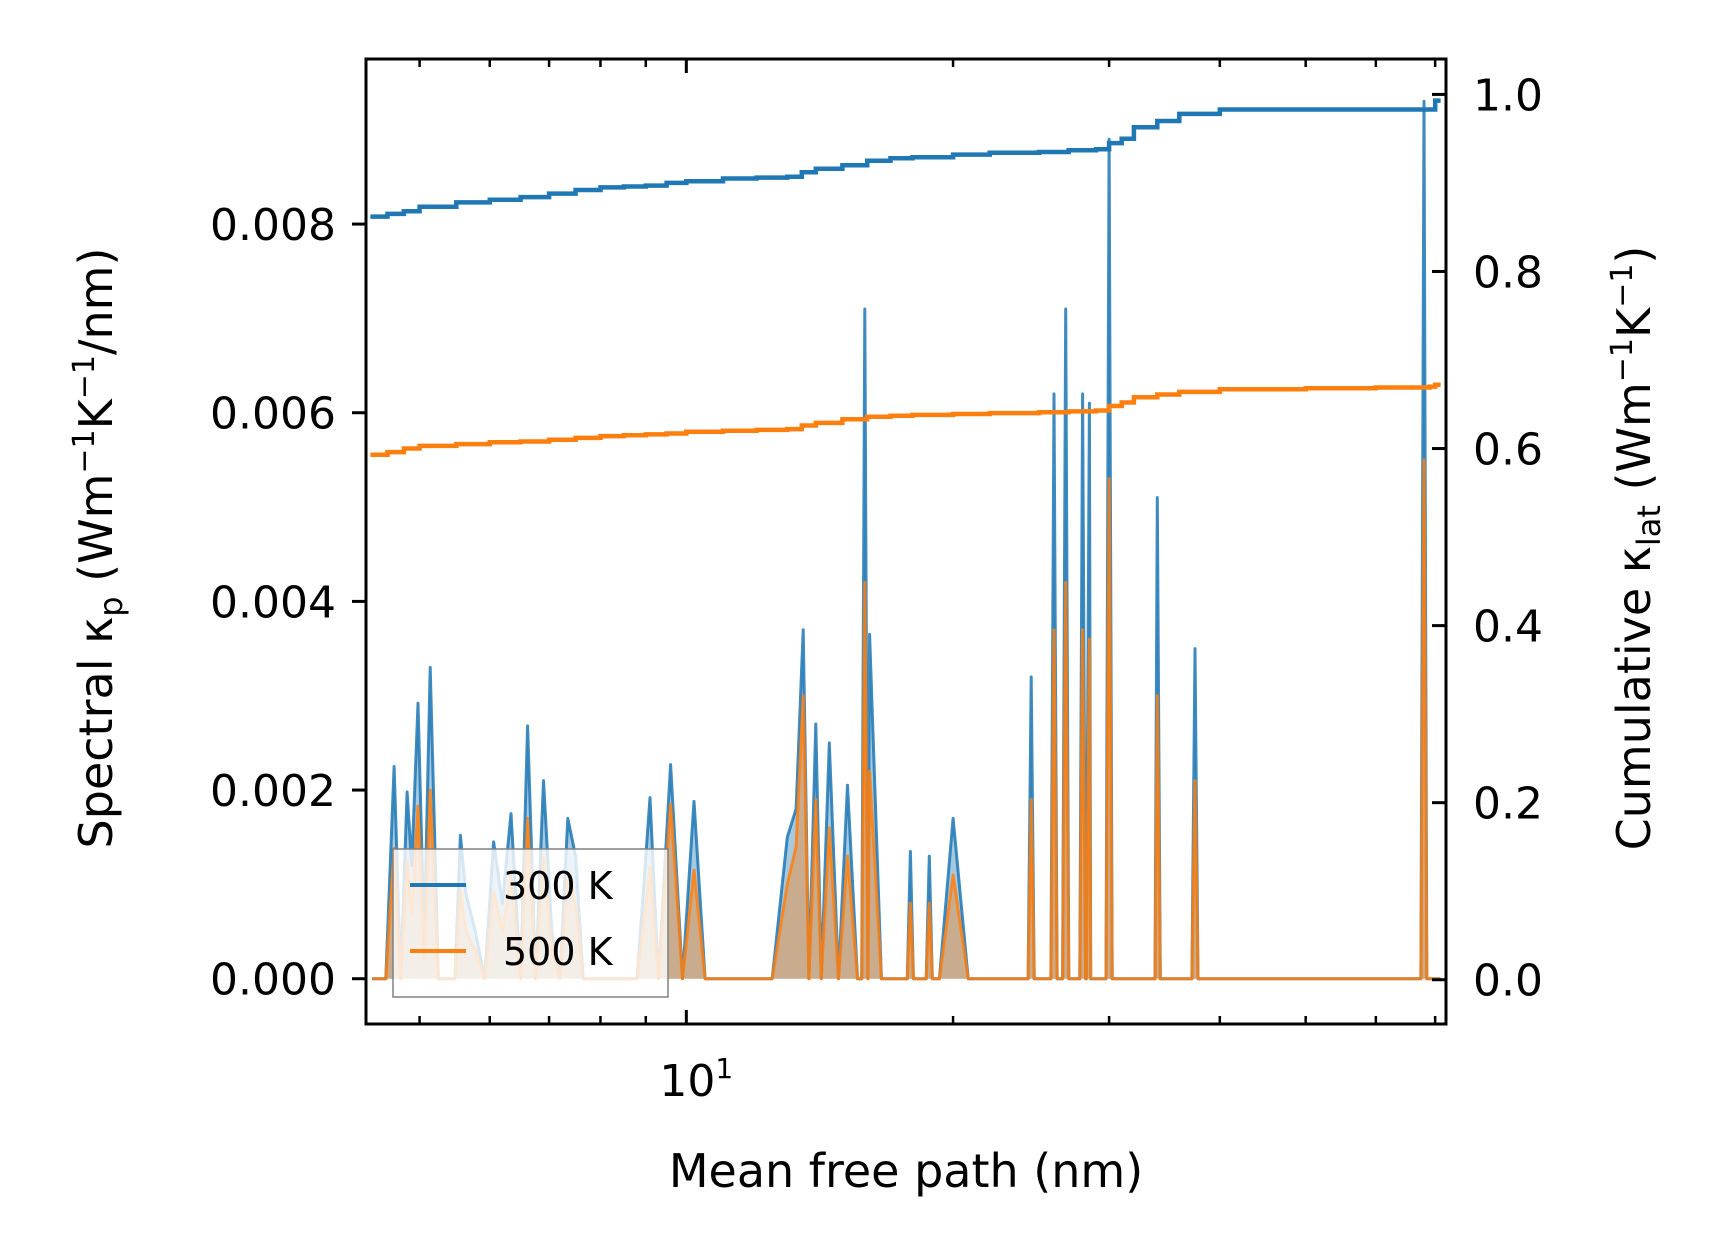  What do you see at coordinates (558, 952) in the screenshot?
I see `legend-label-500k: 500 K` at bounding box center [558, 952].